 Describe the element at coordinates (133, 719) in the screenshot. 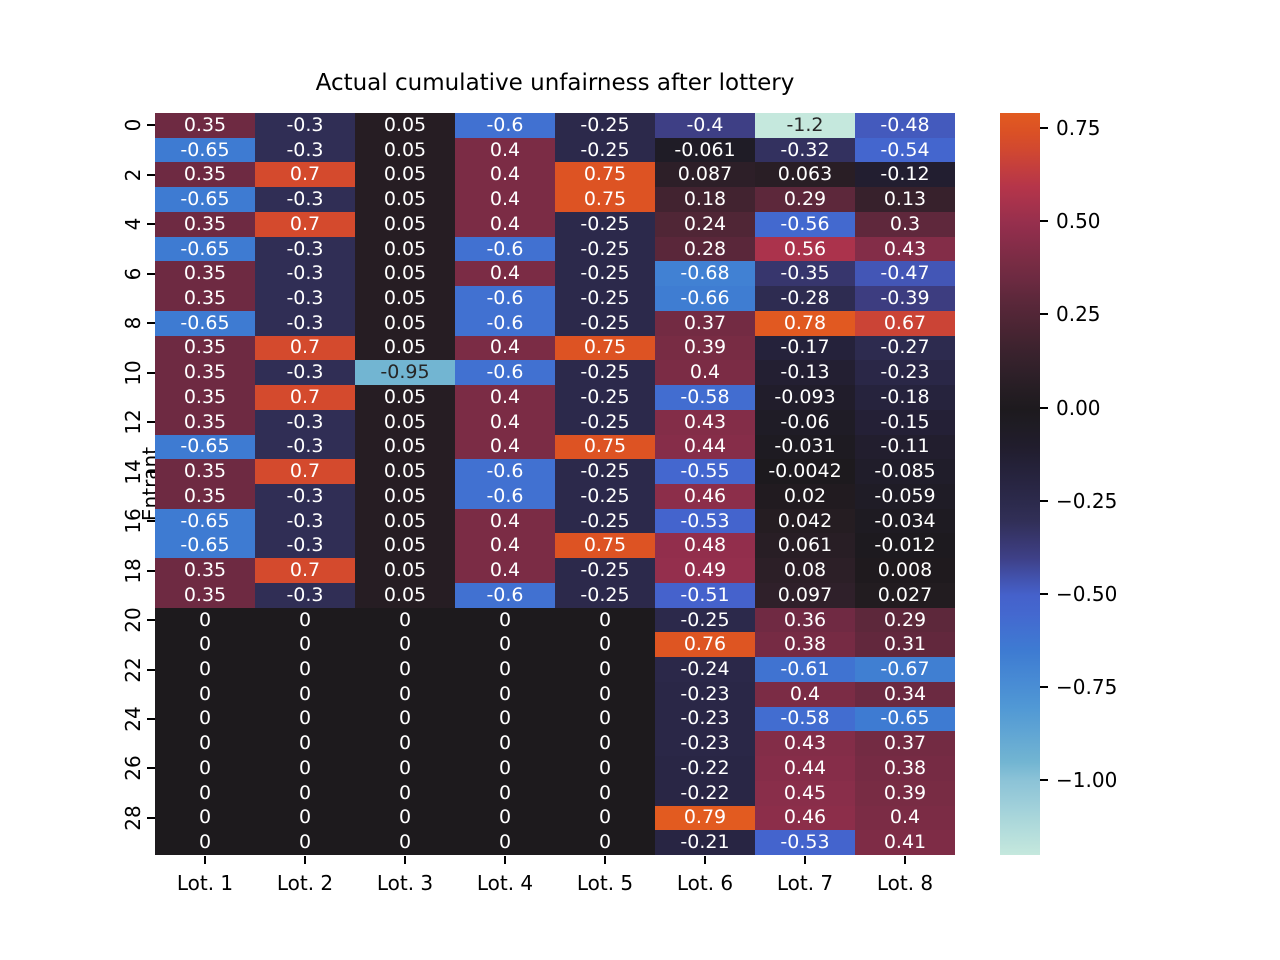

I see `y-tick-label: 24` at that location.